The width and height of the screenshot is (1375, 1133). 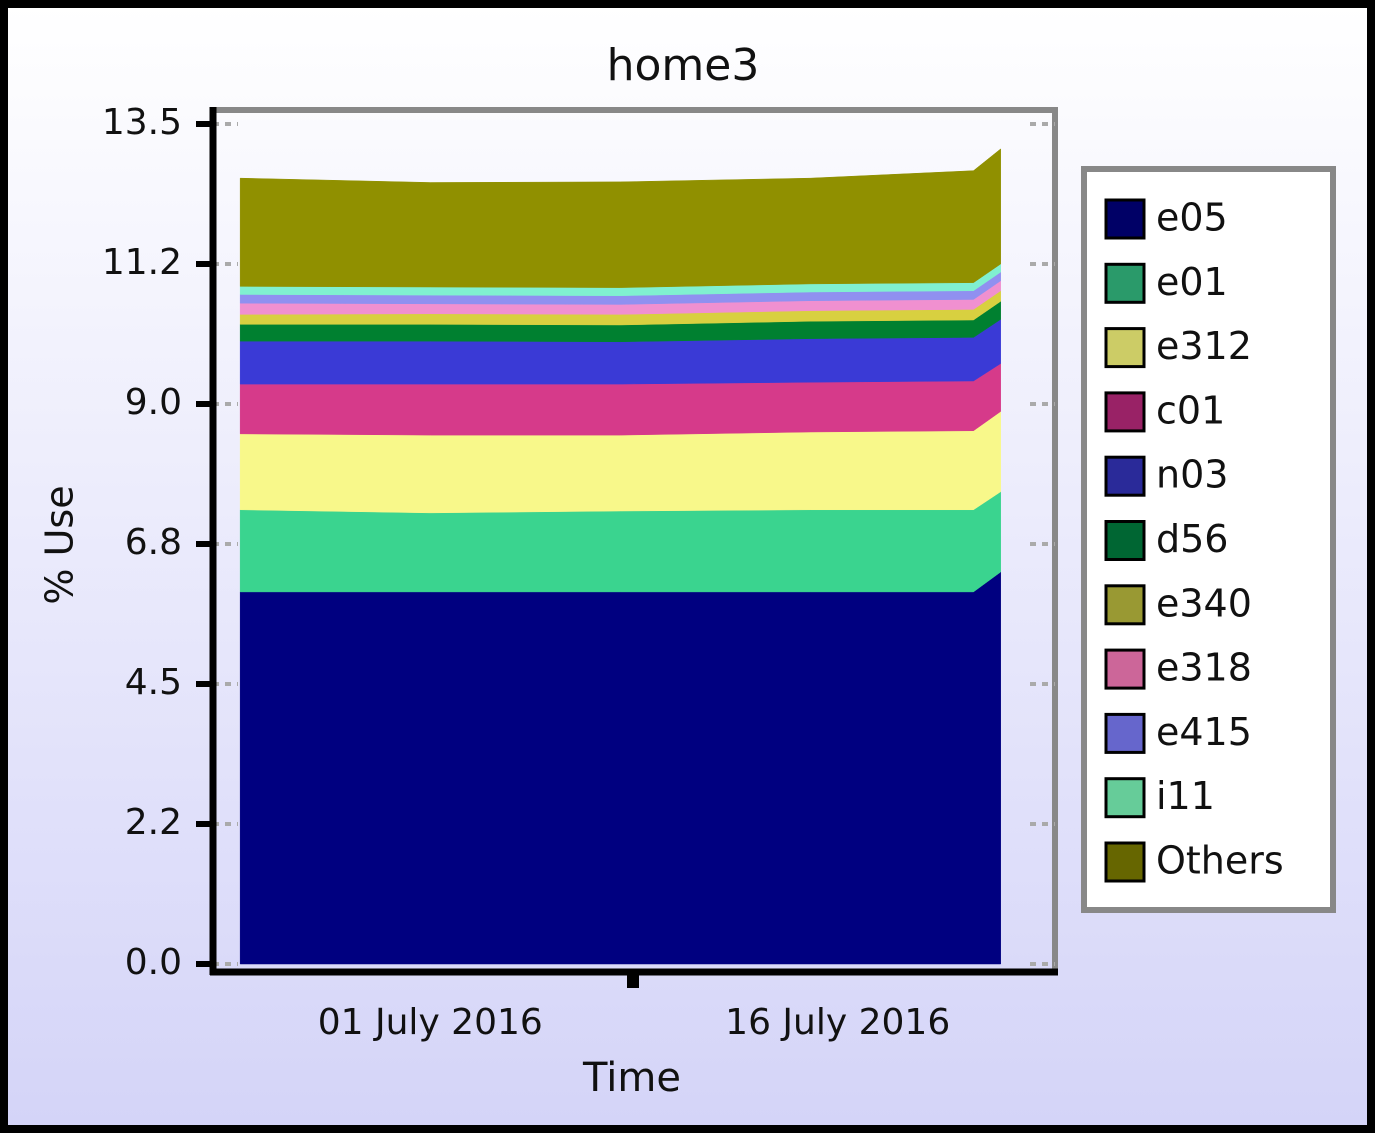 What do you see at coordinates (683, 65) in the screenshot?
I see `chart-title: home3` at bounding box center [683, 65].